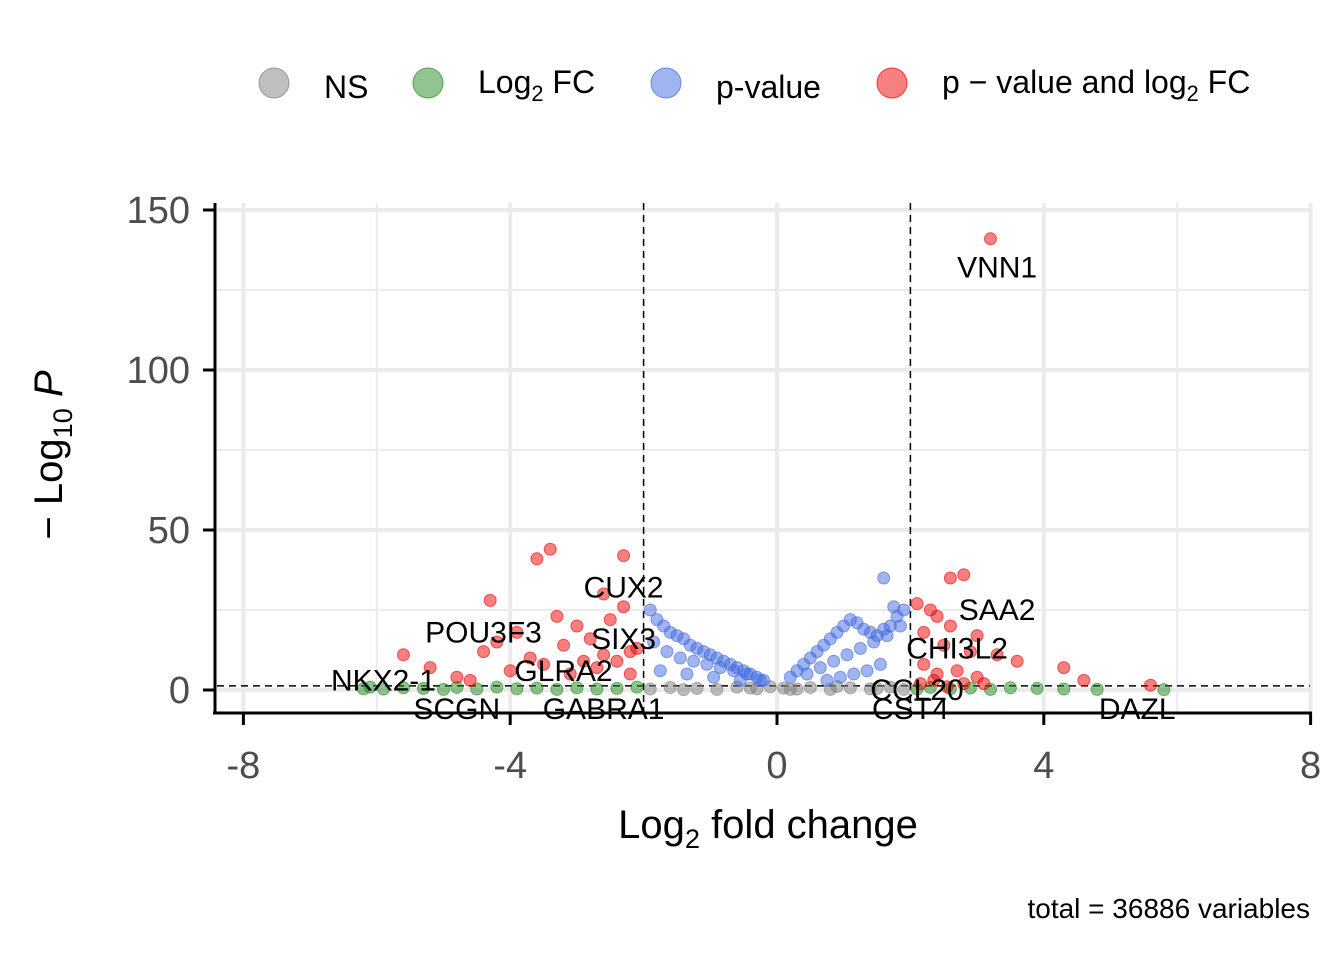 This screenshot has width=1344, height=960. I want to click on y-tick-label: 150, so click(158, 211).